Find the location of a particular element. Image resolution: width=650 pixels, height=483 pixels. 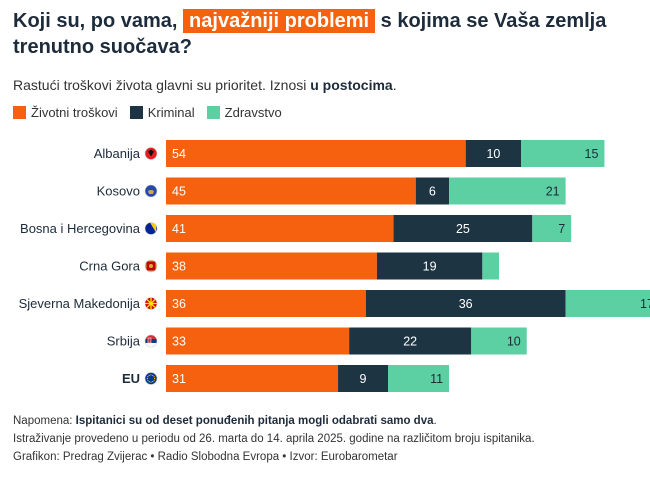

legend-swatch-zdravstvo is located at coordinates (213, 112).